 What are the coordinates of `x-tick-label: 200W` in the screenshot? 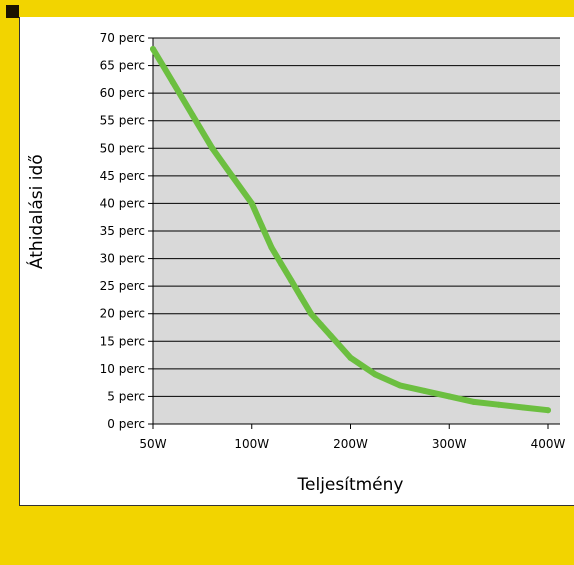 It's located at (350, 444).